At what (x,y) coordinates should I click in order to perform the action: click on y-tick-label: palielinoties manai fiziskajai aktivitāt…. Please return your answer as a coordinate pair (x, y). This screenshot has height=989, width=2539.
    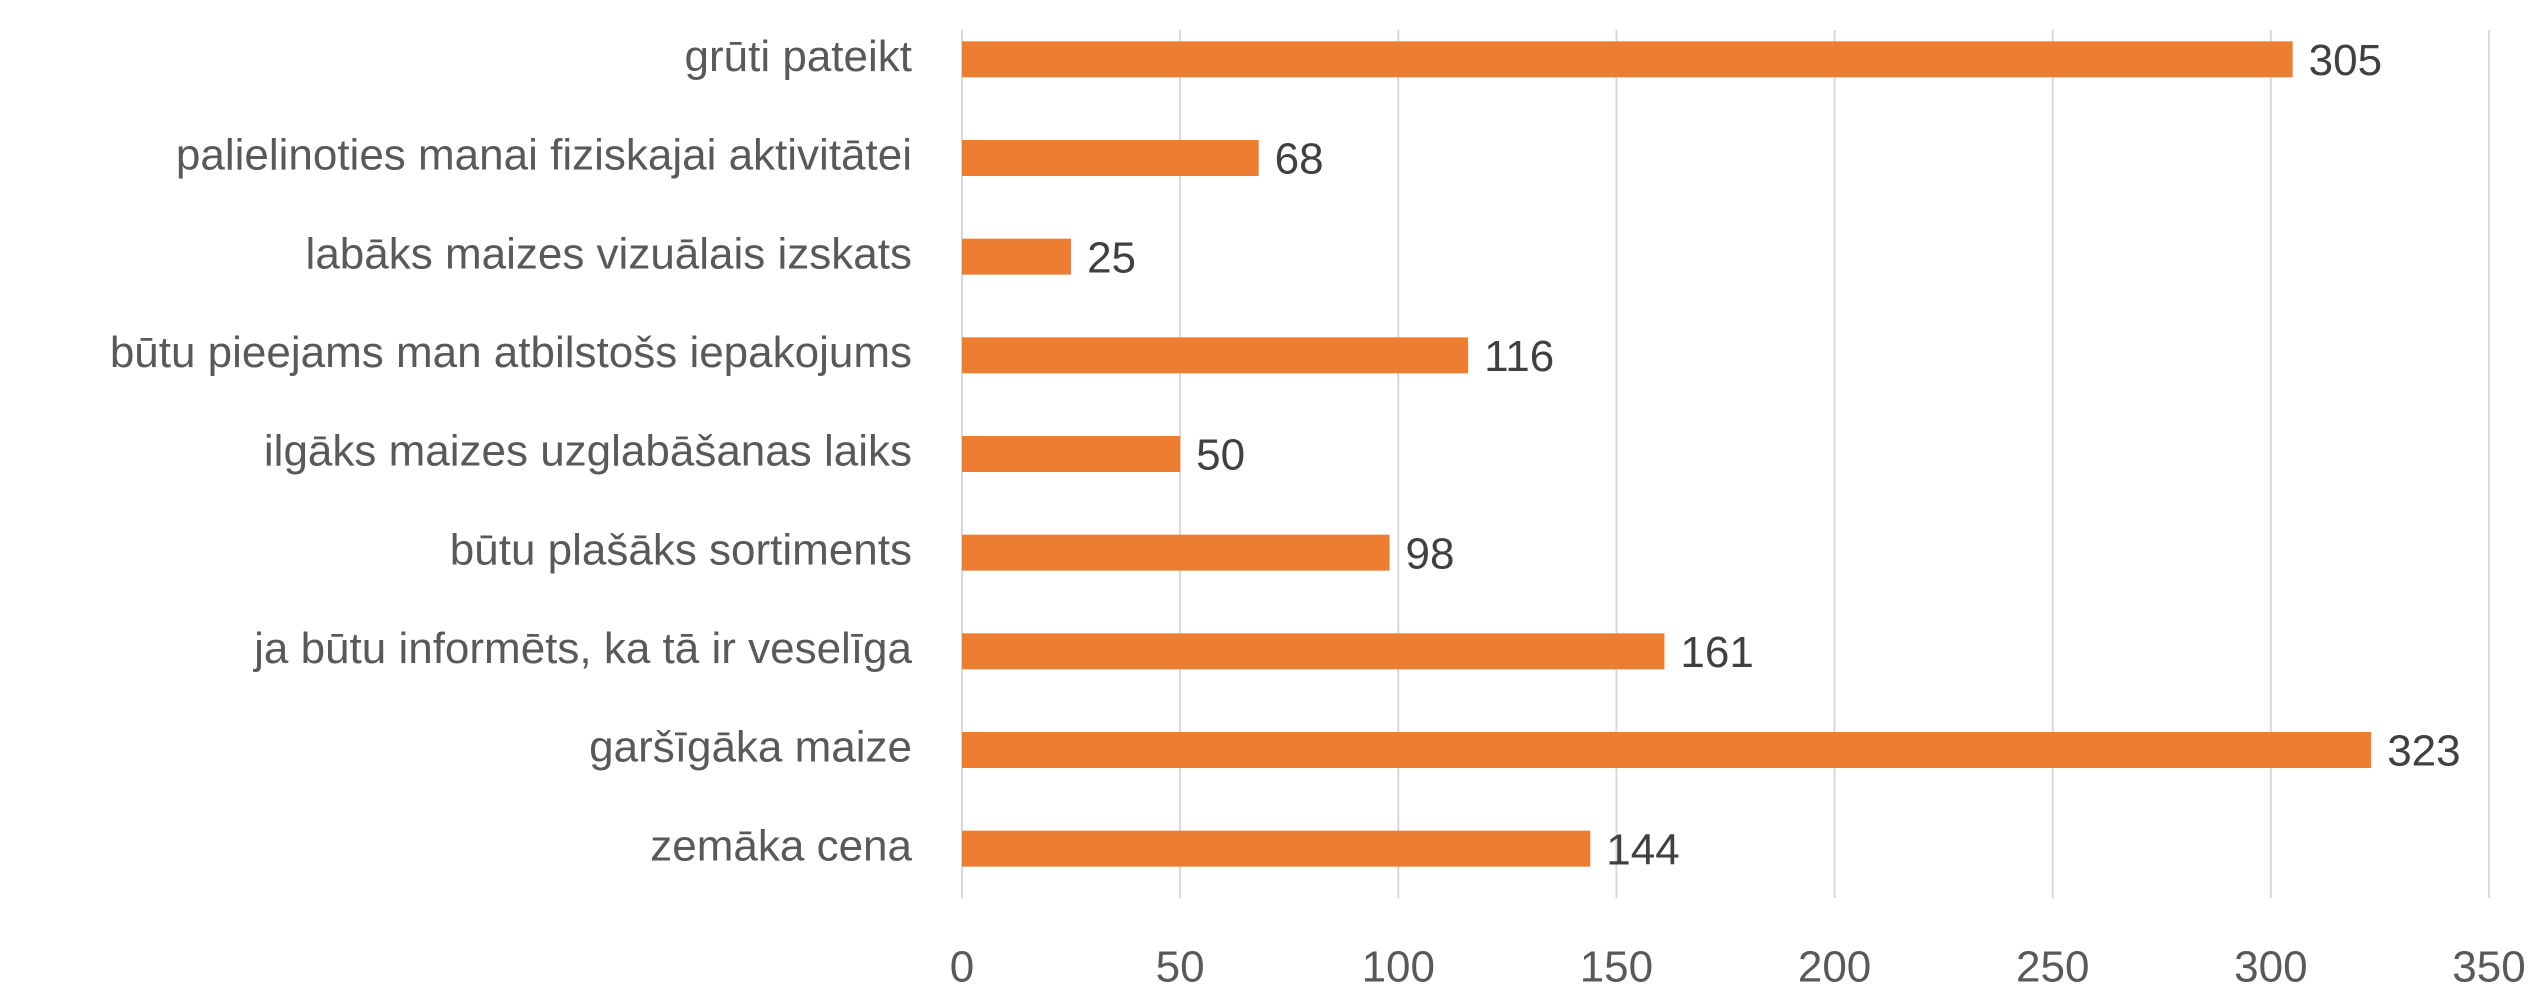
    Looking at the image, I should click on (544, 155).